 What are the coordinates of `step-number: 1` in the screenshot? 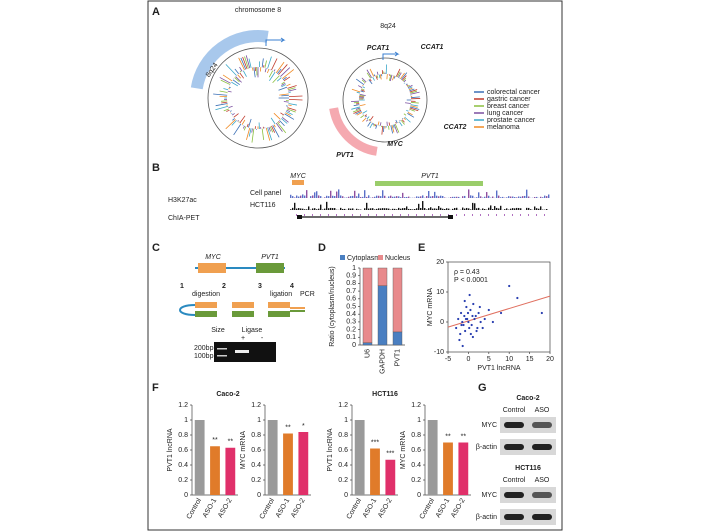 It's located at (182, 286).